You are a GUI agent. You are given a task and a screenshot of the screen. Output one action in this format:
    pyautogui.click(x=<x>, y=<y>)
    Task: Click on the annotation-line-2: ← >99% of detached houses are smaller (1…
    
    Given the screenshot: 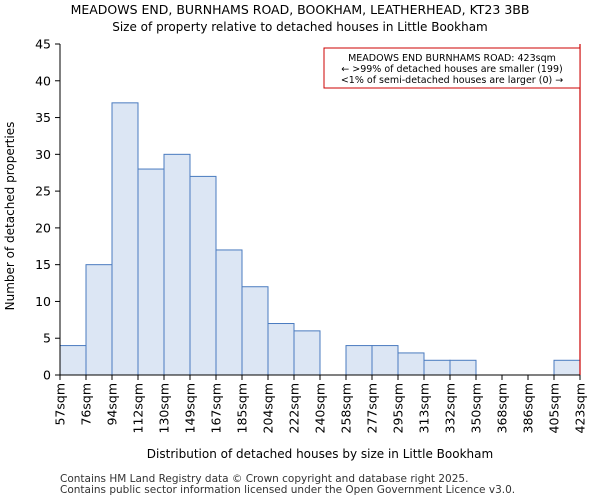 What is the action you would take?
    pyautogui.click(x=451, y=69)
    